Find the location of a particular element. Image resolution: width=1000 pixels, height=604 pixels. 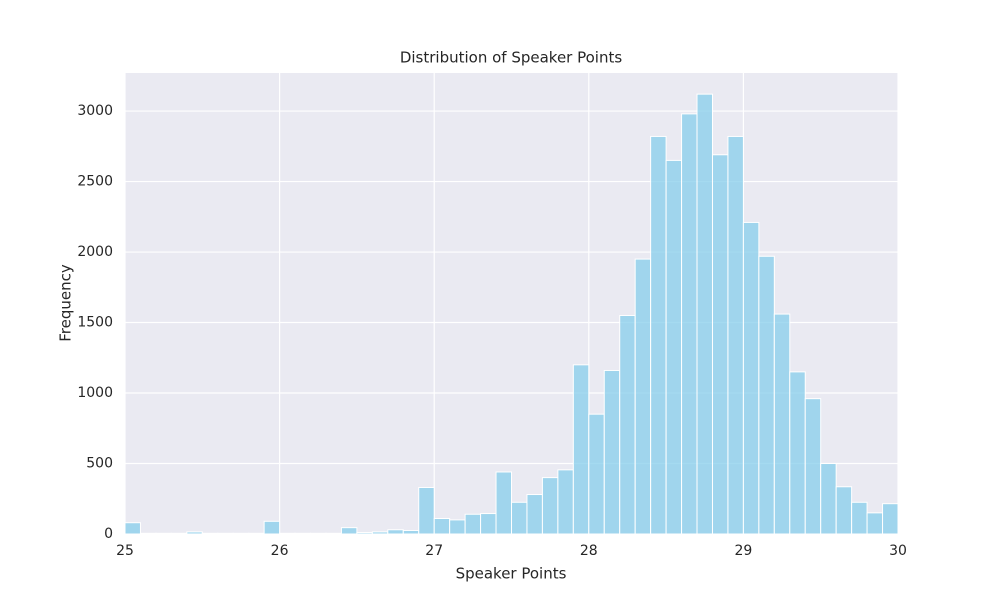

y-tick-label: 2500 is located at coordinates (95, 182).